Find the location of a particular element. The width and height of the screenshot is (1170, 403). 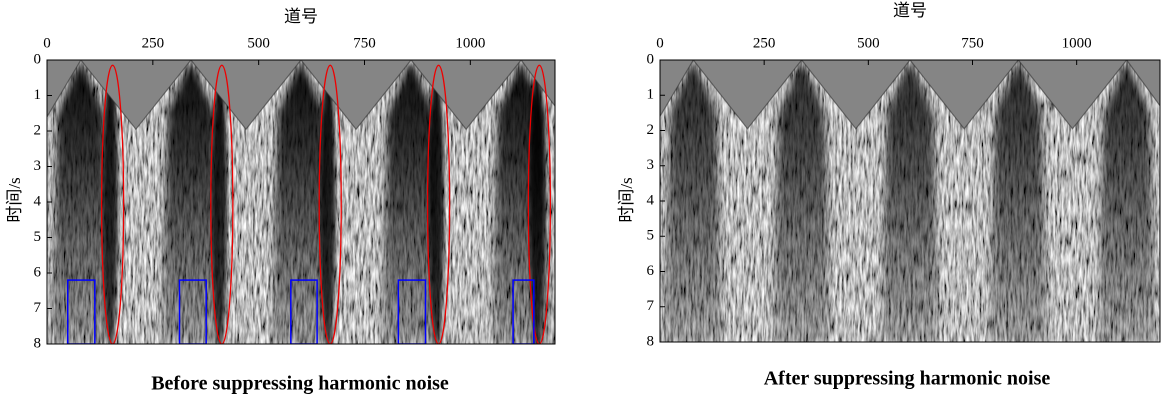

caption: Before suppressing harmonic noise is located at coordinates (300, 384).